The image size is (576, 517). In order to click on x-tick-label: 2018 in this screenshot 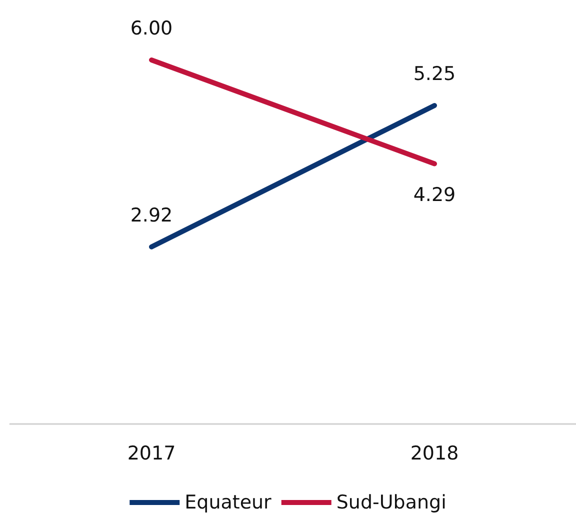, I will do `click(434, 453)`.